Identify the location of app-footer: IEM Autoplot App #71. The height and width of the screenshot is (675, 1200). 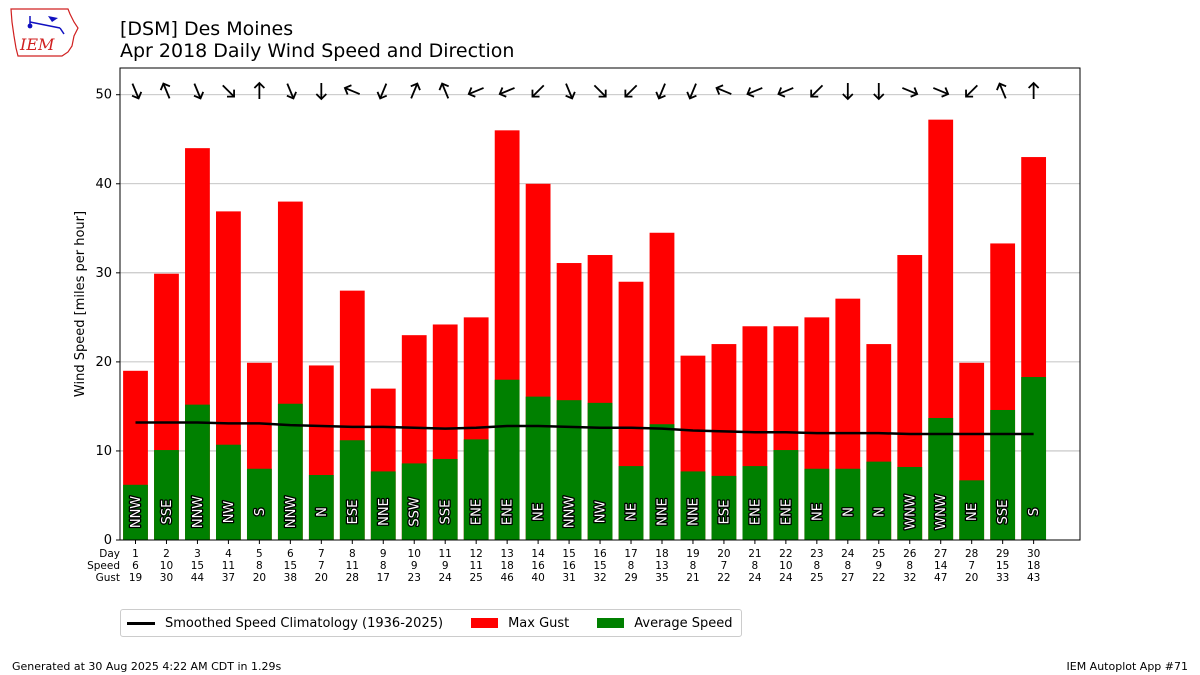
(1127, 666).